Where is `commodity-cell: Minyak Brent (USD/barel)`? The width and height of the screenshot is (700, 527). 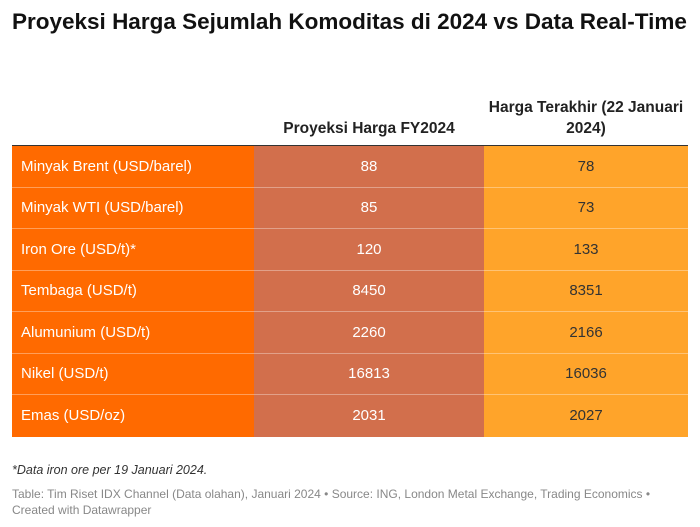 commodity-cell: Minyak Brent (USD/barel) is located at coordinates (133, 167).